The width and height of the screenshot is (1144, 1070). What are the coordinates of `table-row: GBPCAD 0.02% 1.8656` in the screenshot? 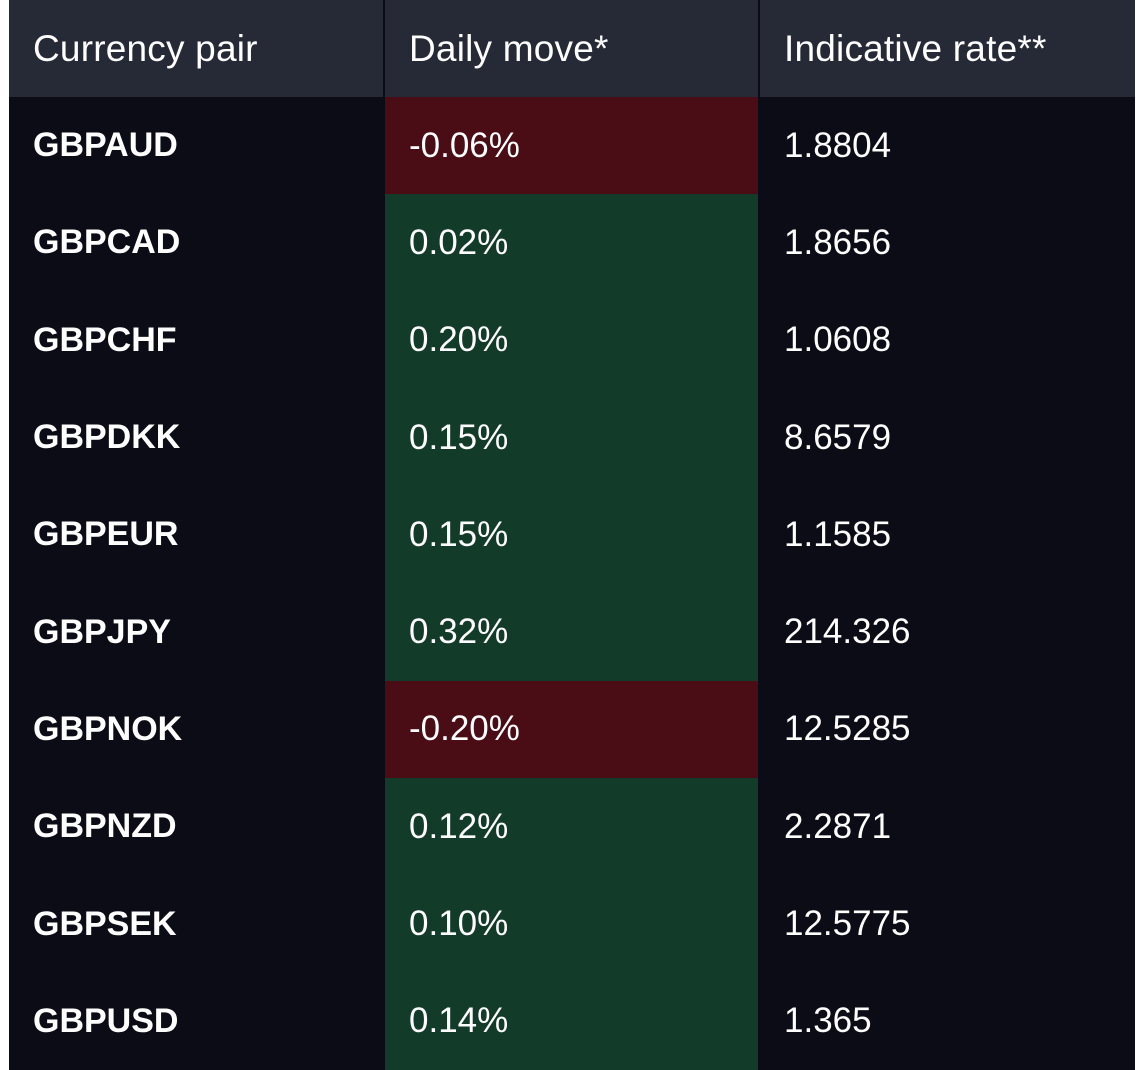 It's located at (572, 243).